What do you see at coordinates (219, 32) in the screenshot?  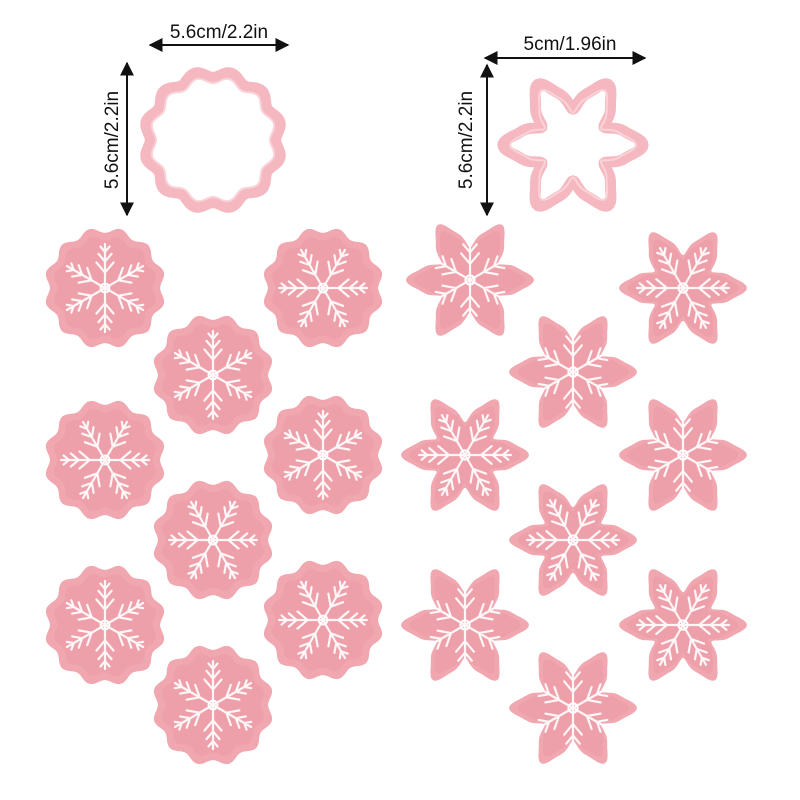 I see `width-label: 5.6cm/2.2in` at bounding box center [219, 32].